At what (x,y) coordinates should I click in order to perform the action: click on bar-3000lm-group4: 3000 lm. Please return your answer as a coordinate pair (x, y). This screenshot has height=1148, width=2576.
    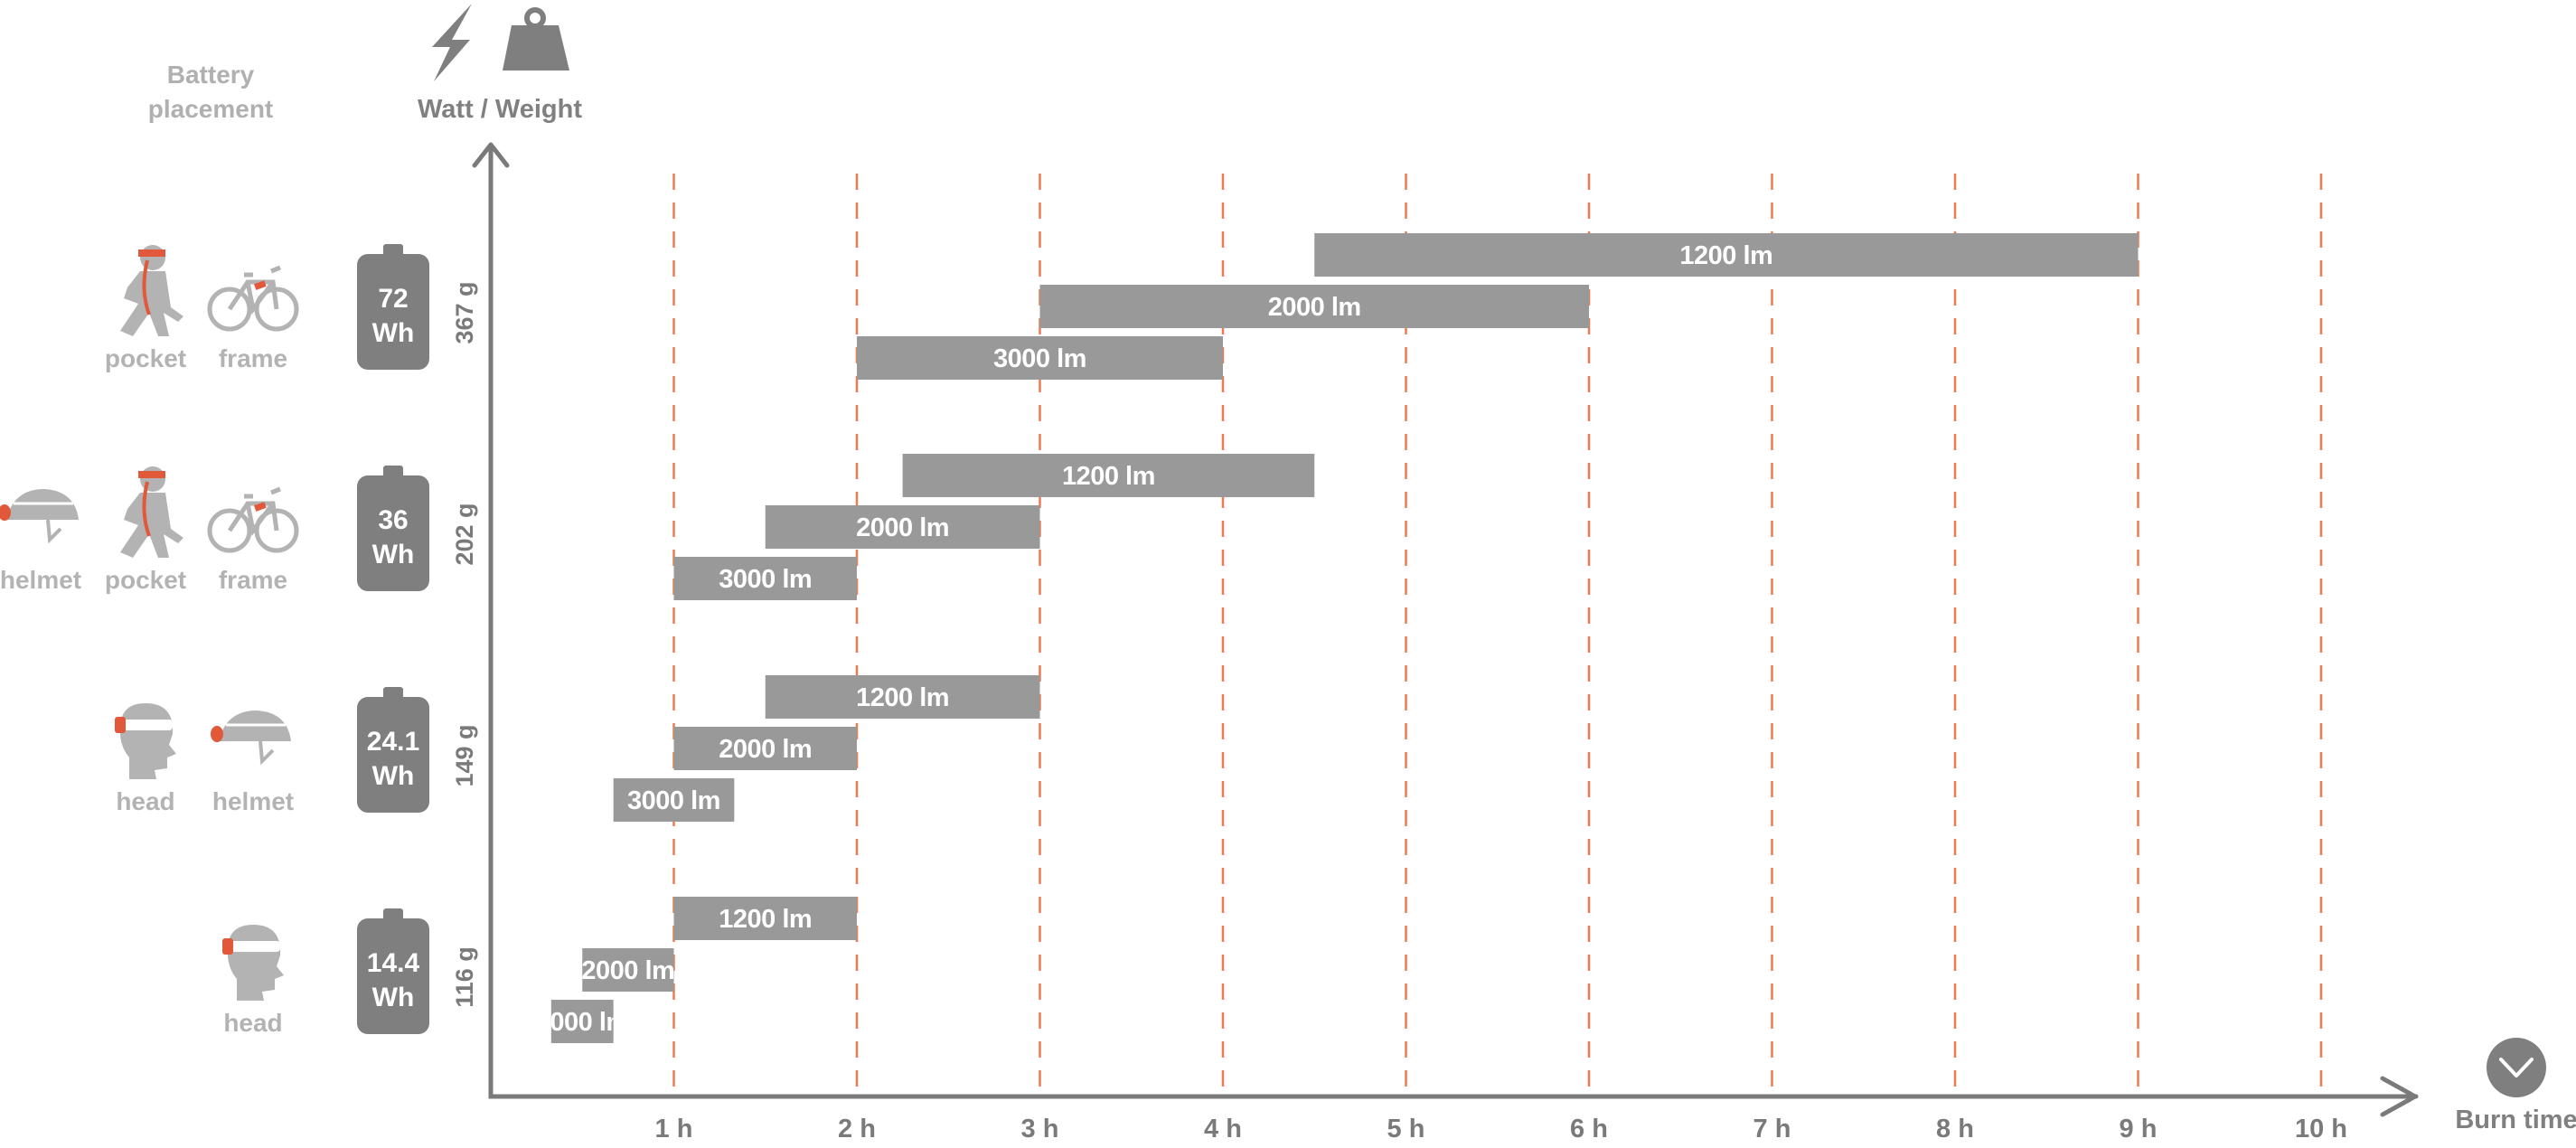
    Looking at the image, I should click on (583, 1021).